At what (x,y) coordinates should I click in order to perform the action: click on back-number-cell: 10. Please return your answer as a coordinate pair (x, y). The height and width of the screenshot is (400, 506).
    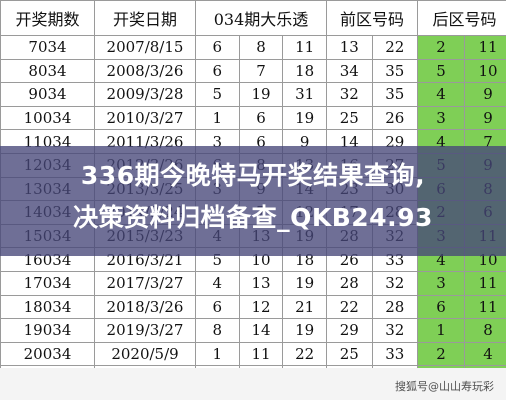
    Looking at the image, I should click on (485, 71).